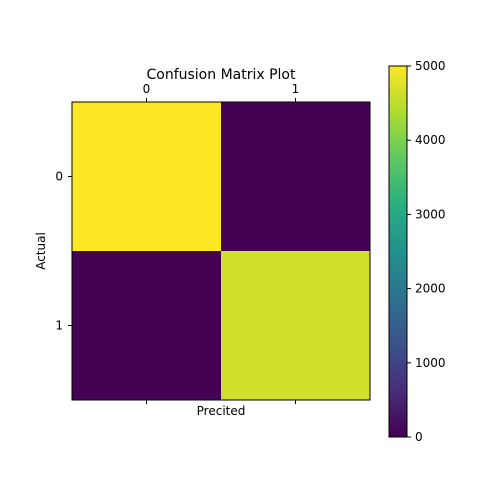 Image resolution: width=480 pixels, height=480 pixels. Describe the element at coordinates (430, 214) in the screenshot. I see `colorbar-tick-label: 3000` at that location.